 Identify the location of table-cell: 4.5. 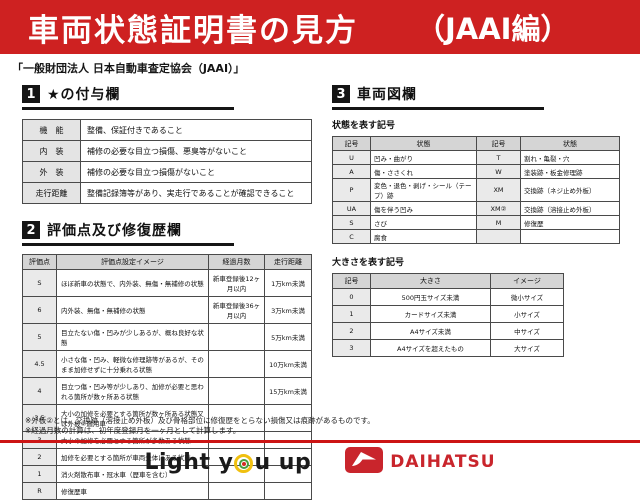
(39, 364).